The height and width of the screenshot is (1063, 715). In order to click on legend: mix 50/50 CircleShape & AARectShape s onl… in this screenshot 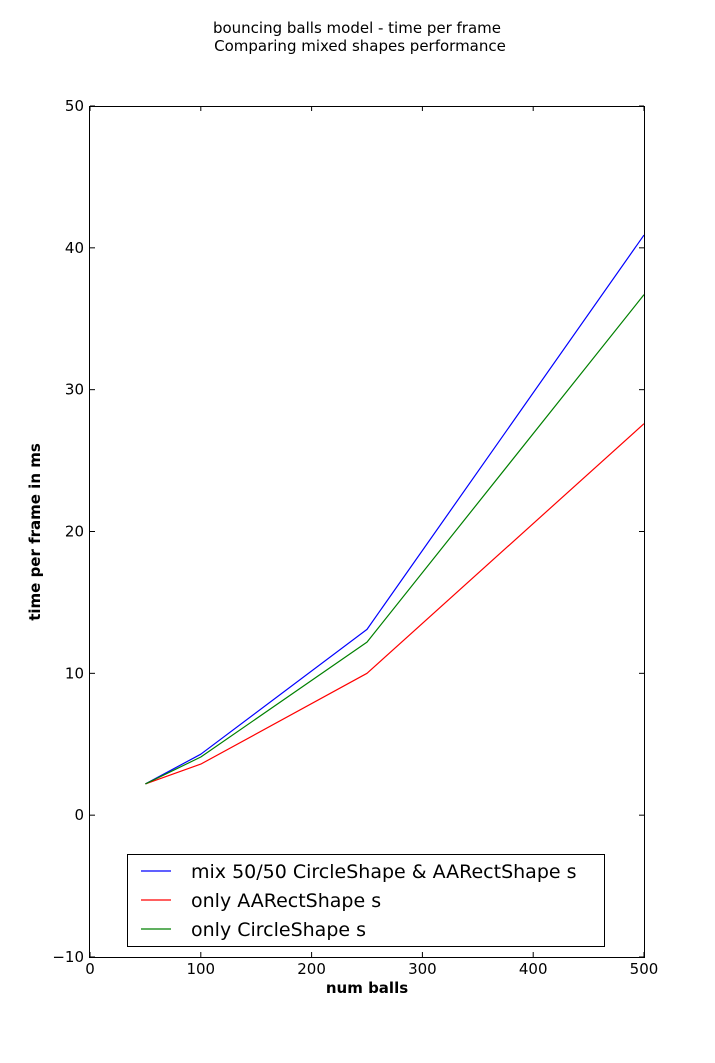, I will do `click(366, 900)`.